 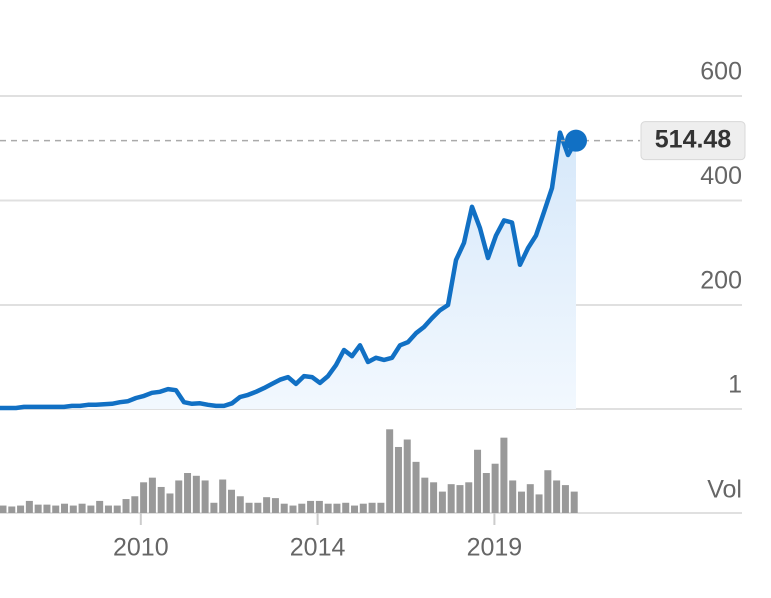 What do you see at coordinates (318, 548) in the screenshot?
I see `x-tick-label: 2014` at bounding box center [318, 548].